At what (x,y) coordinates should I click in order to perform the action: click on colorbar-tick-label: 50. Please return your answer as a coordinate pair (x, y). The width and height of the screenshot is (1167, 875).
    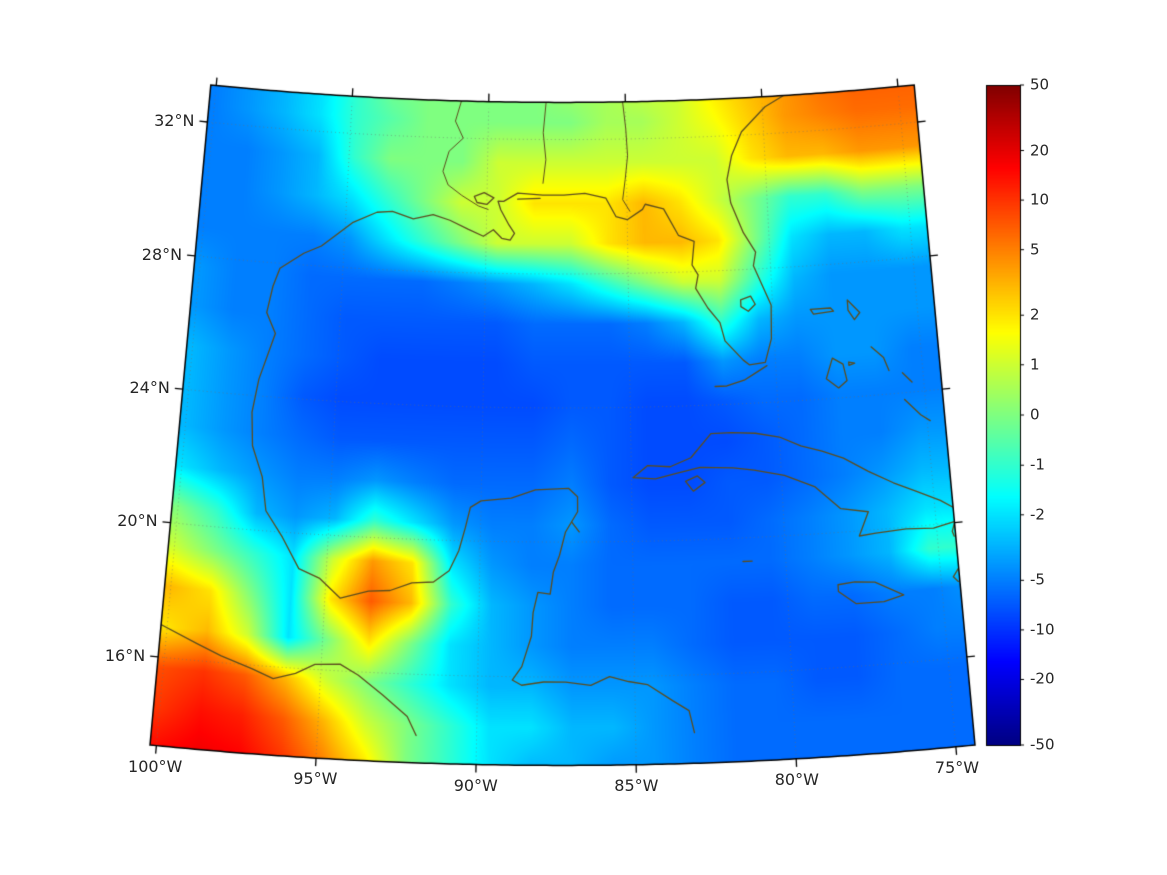
    Looking at the image, I should click on (1040, 84).